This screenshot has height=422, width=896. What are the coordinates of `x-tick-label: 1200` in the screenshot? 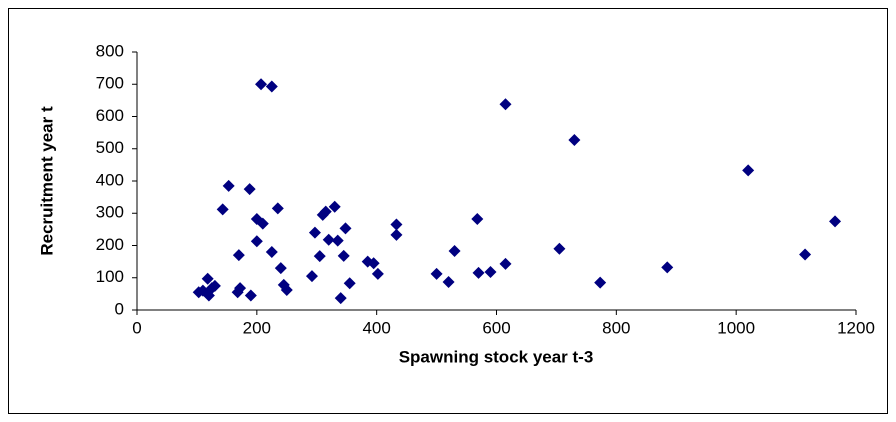 It's located at (856, 327).